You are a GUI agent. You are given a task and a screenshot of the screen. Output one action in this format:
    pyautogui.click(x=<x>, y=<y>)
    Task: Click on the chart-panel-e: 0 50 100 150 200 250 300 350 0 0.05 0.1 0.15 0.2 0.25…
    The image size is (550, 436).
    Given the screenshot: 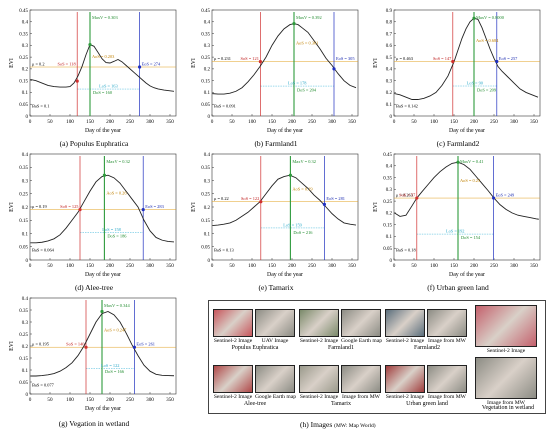 What is the action you would take?
    pyautogui.click(x=276, y=215)
    